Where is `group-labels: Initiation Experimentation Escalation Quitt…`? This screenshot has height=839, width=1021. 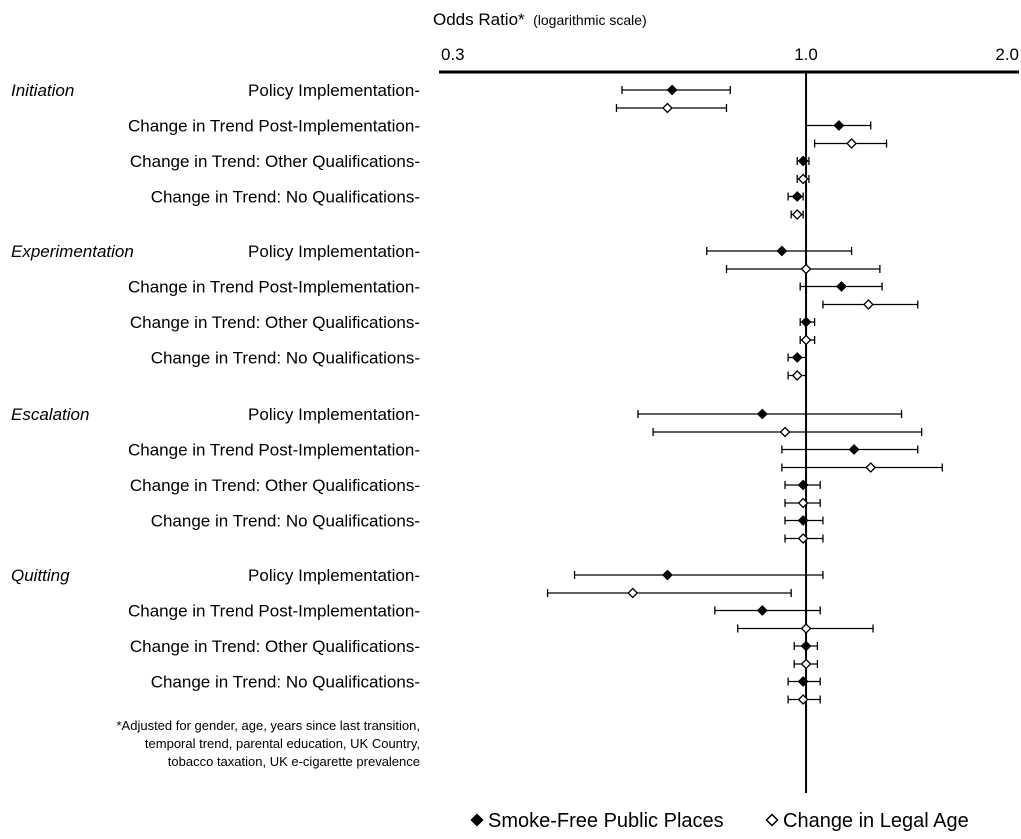 group-labels: Initiation Experimentation Escalation Quitt… is located at coordinates (72, 333).